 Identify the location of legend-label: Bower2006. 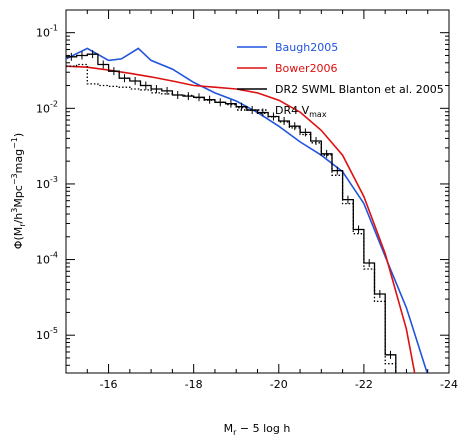
(306, 68).